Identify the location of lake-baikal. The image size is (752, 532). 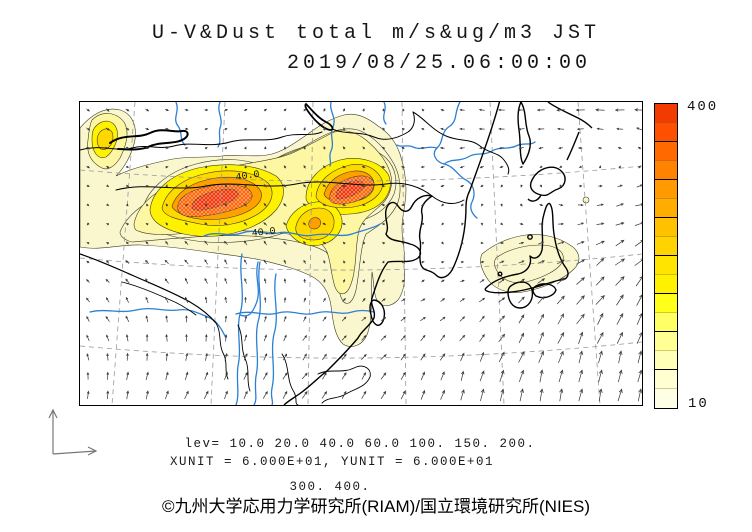
(319, 116).